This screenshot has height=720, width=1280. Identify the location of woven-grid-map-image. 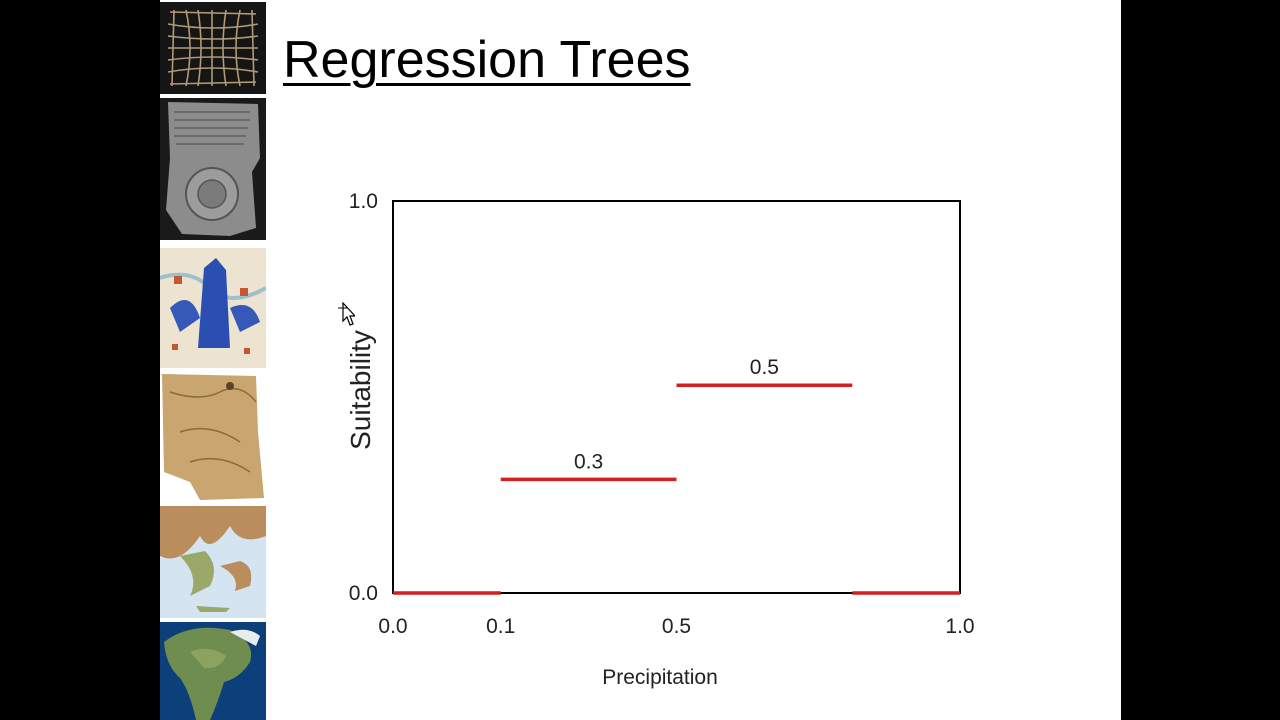
(213, 48).